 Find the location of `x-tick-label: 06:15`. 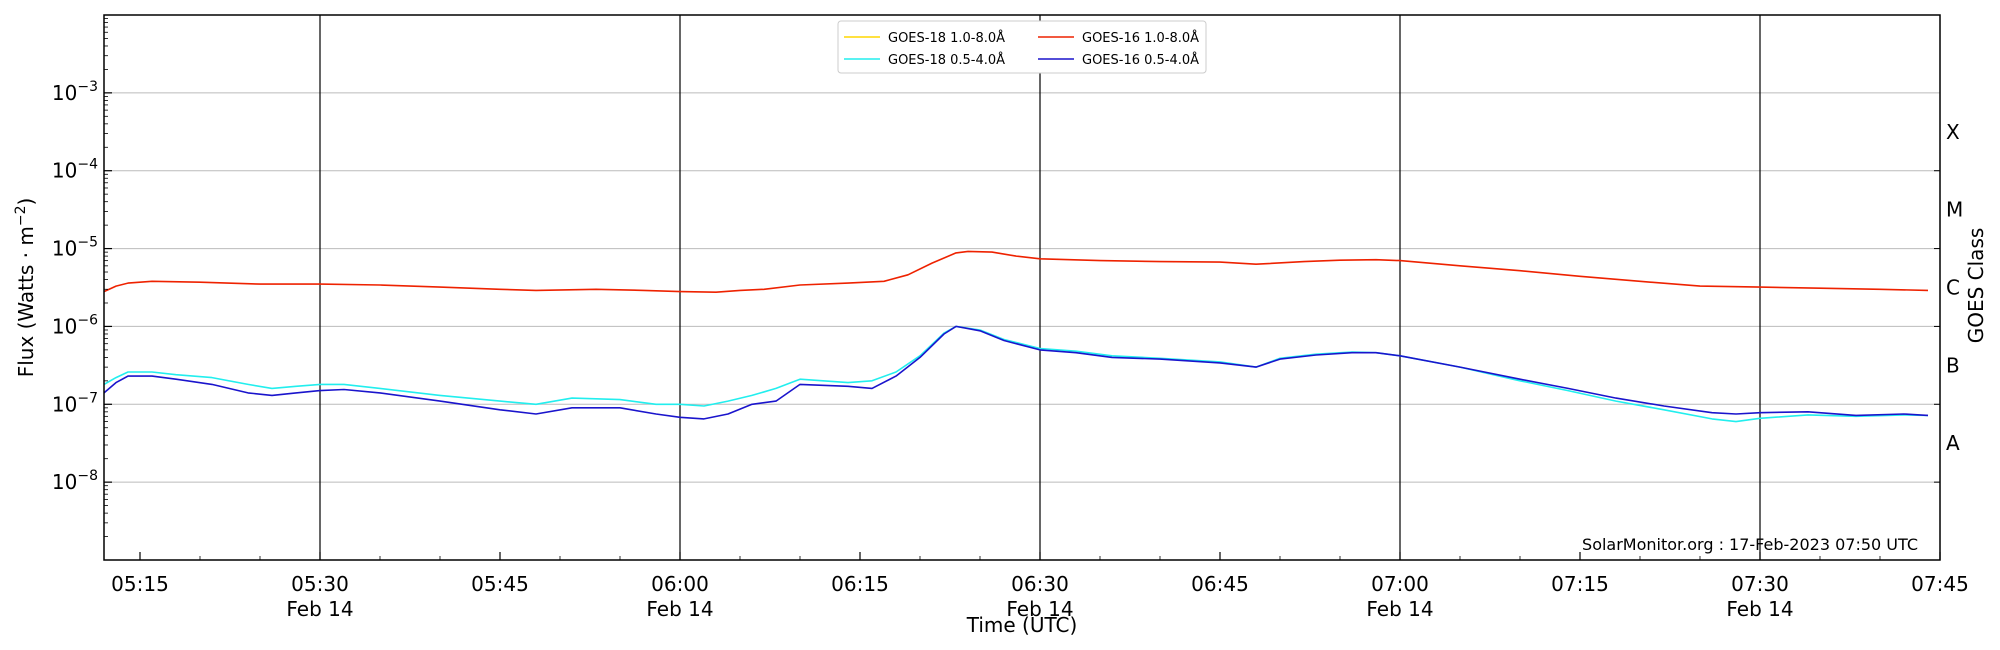

x-tick-label: 06:15 is located at coordinates (860, 584).